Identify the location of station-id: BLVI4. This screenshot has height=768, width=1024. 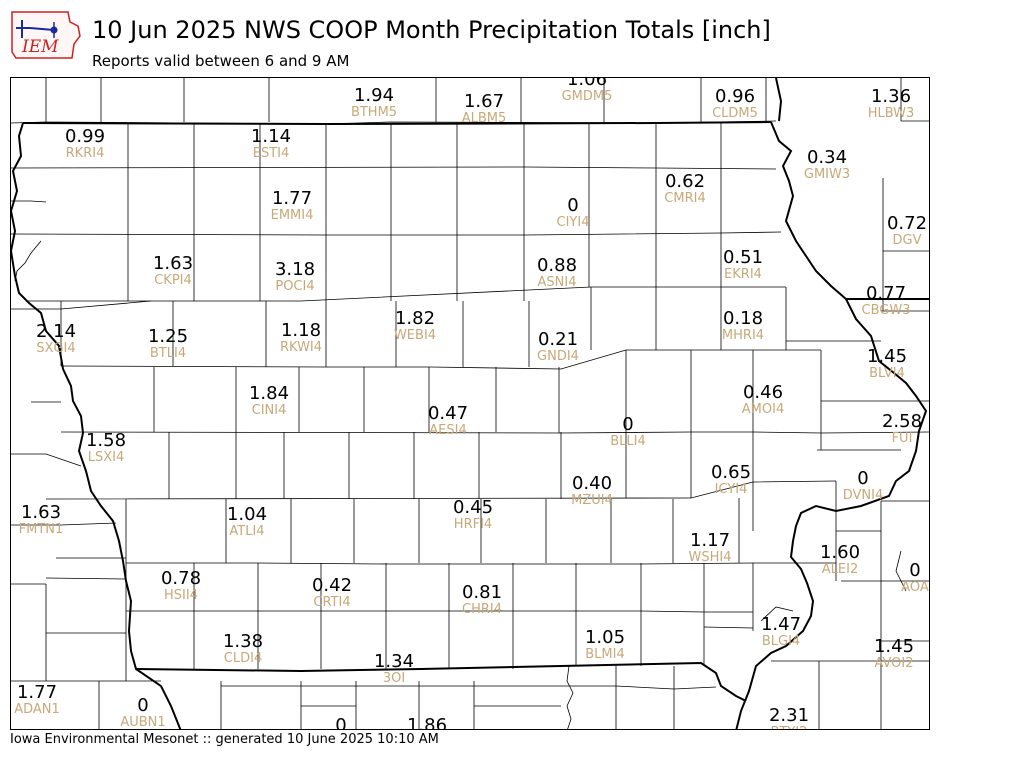
(887, 373).